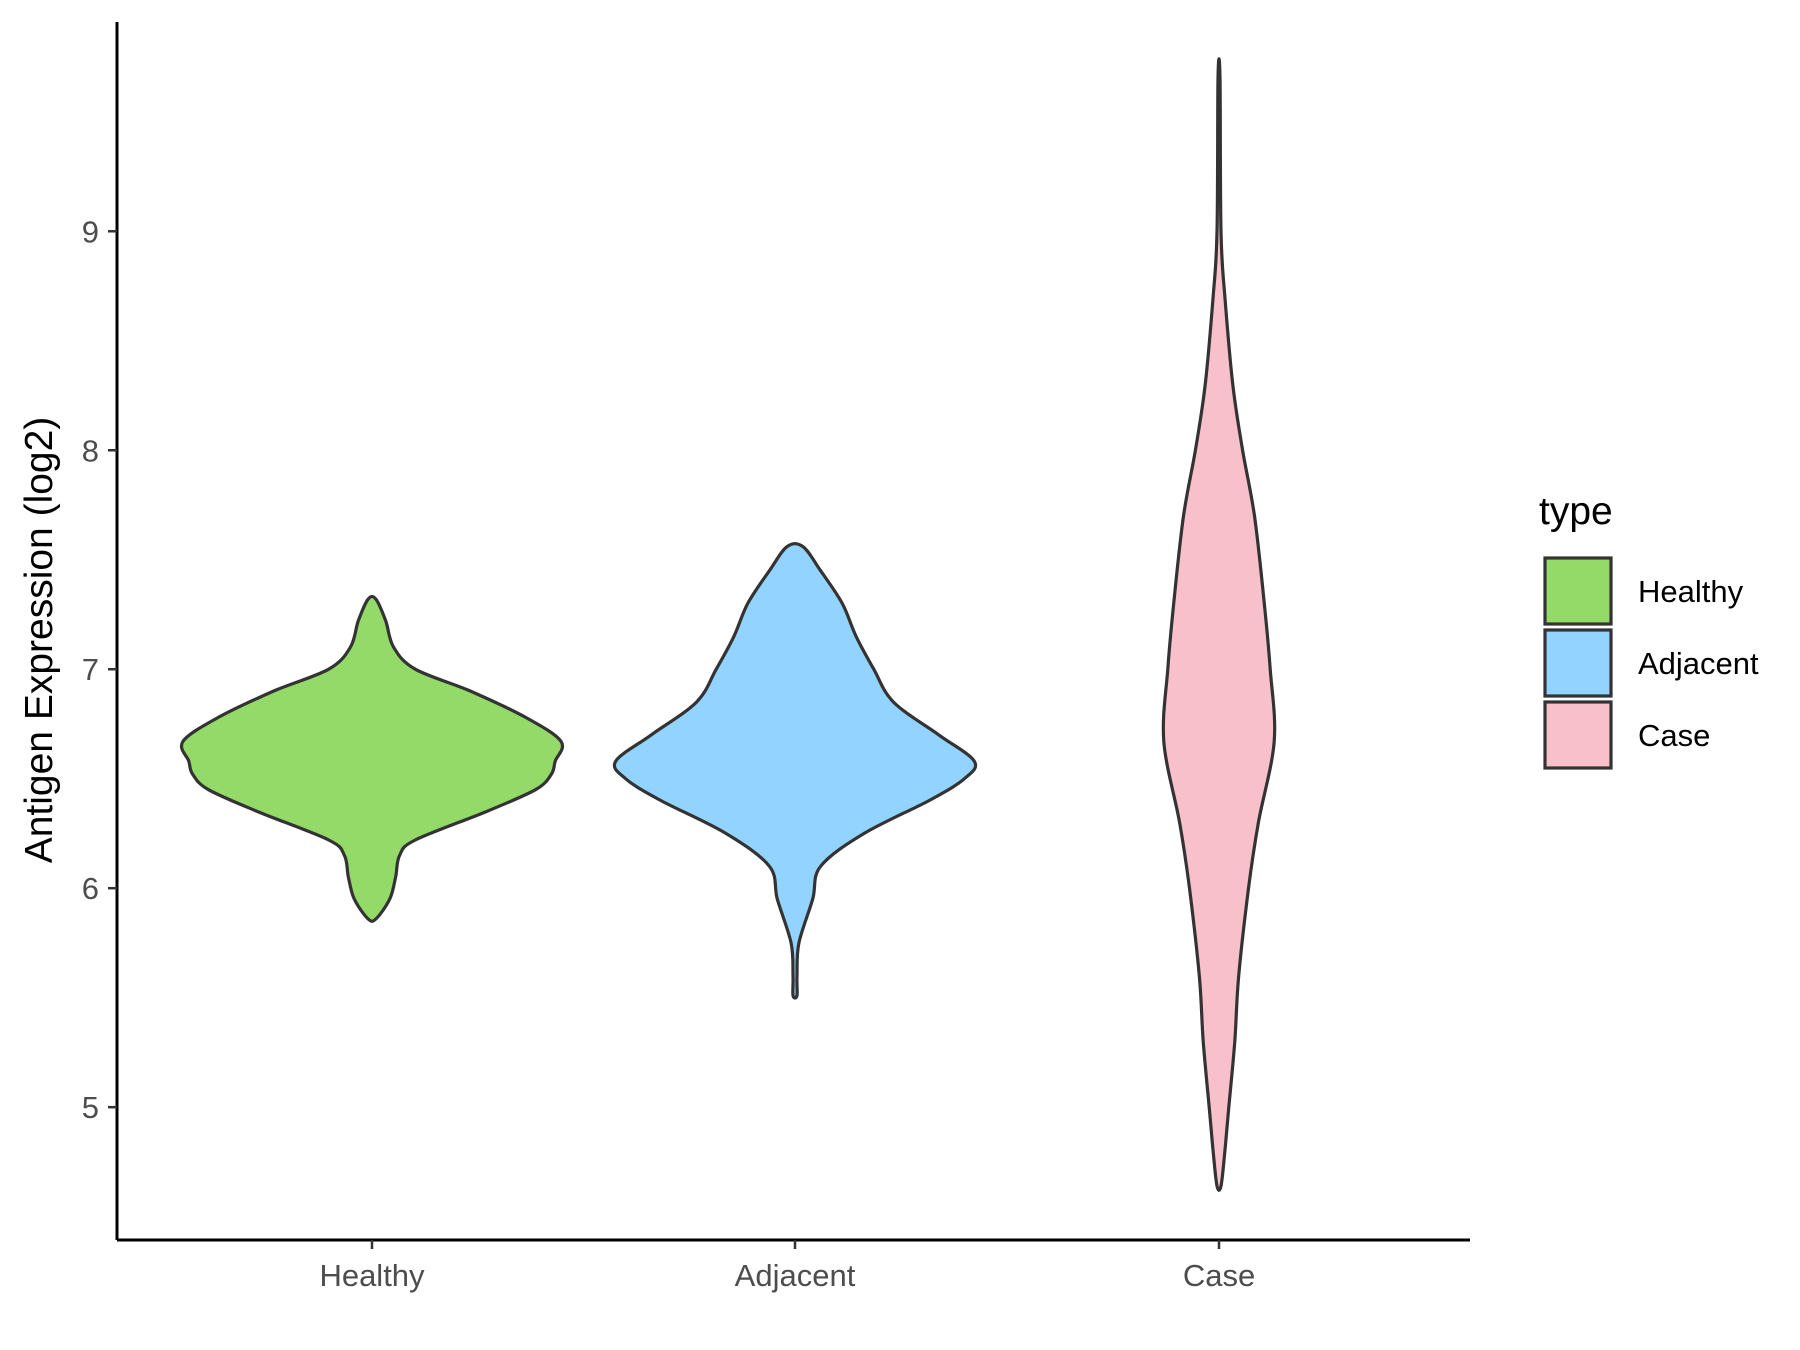  Describe the element at coordinates (90, 450) in the screenshot. I see `y-tick-label: 8` at that location.